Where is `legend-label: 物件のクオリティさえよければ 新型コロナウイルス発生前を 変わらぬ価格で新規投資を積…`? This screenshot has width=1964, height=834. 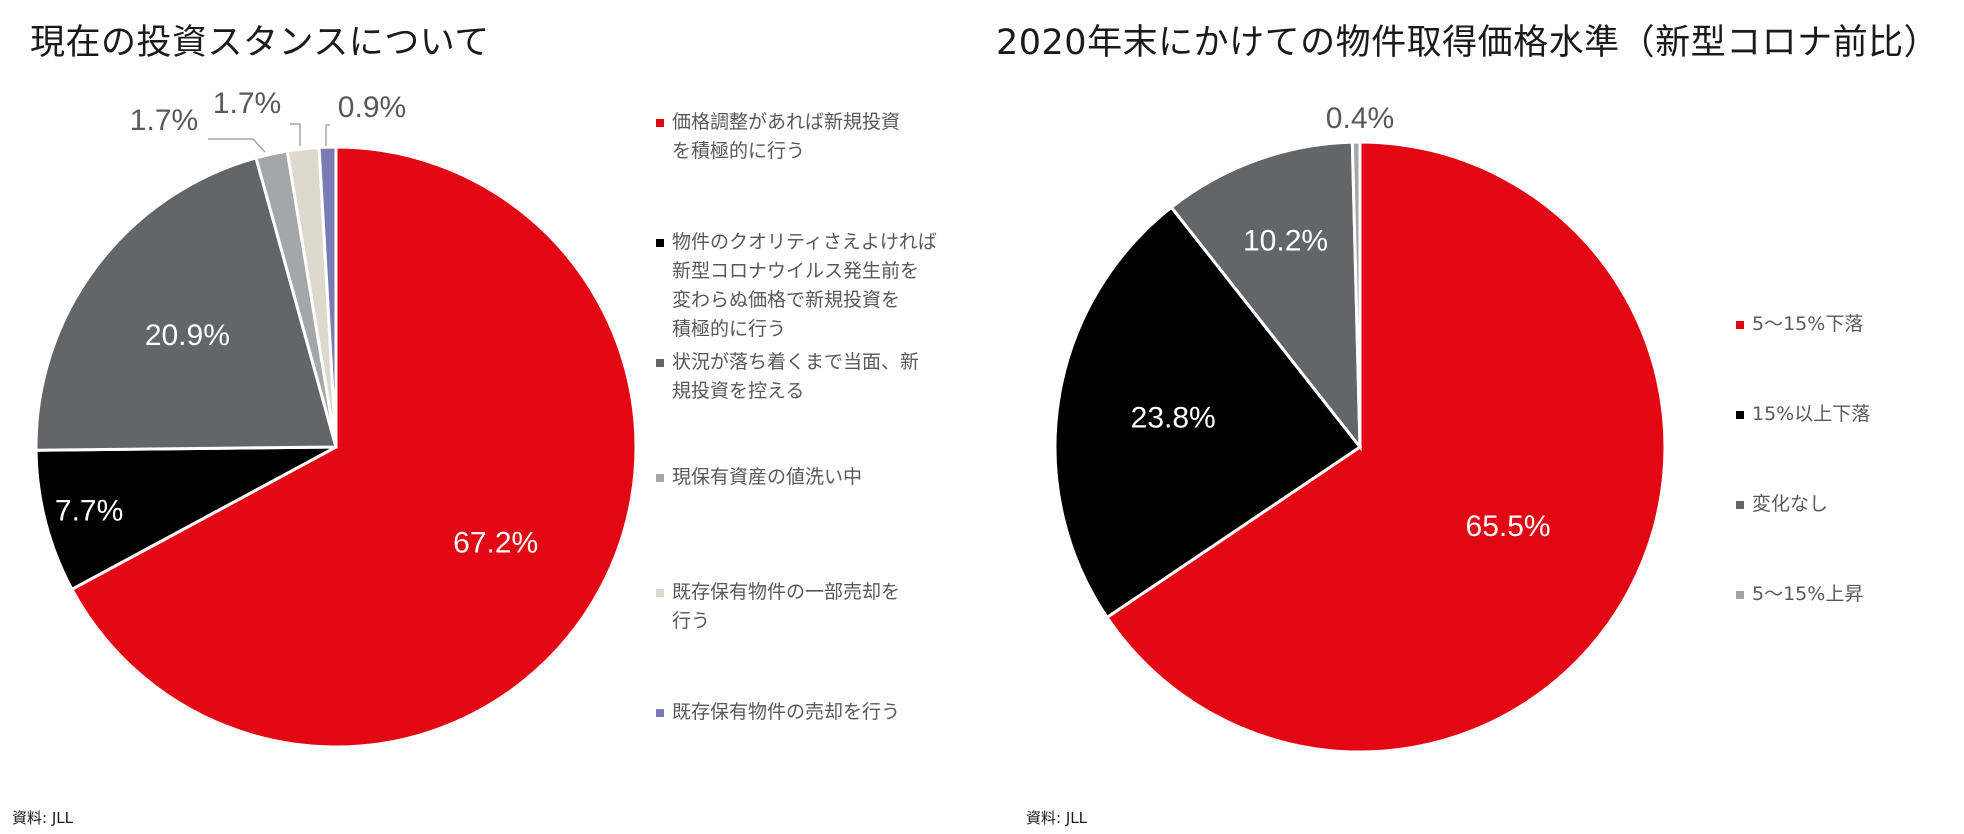 legend-label: 物件のクオリティさえよければ 新型コロナウイルス発生前を 変わらぬ価格で新規投資を積… is located at coordinates (804, 285).